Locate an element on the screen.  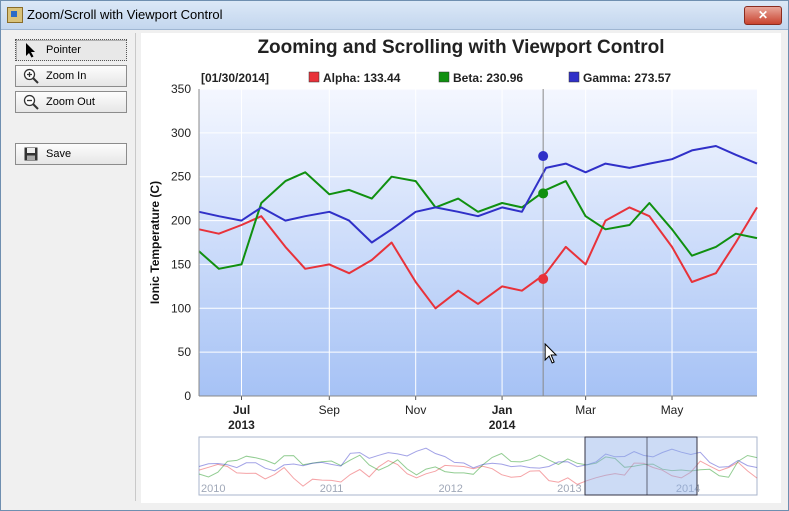
series-line-beta is located at coordinates (478, 220).